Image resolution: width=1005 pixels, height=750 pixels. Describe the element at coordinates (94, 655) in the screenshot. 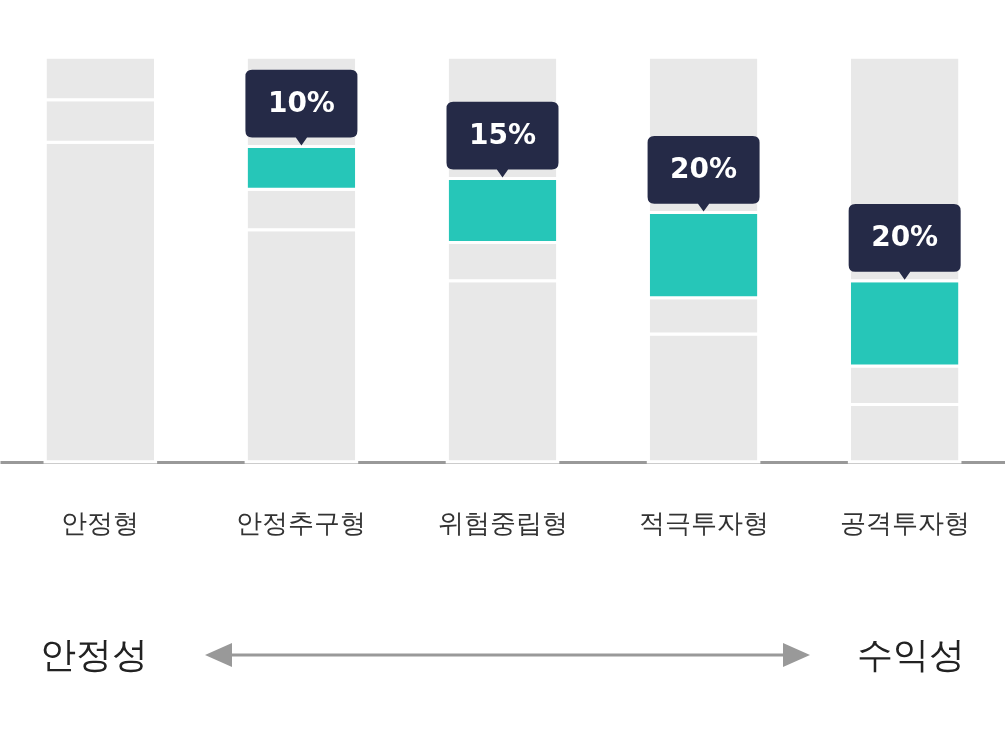

I see `text: 안정성` at that location.